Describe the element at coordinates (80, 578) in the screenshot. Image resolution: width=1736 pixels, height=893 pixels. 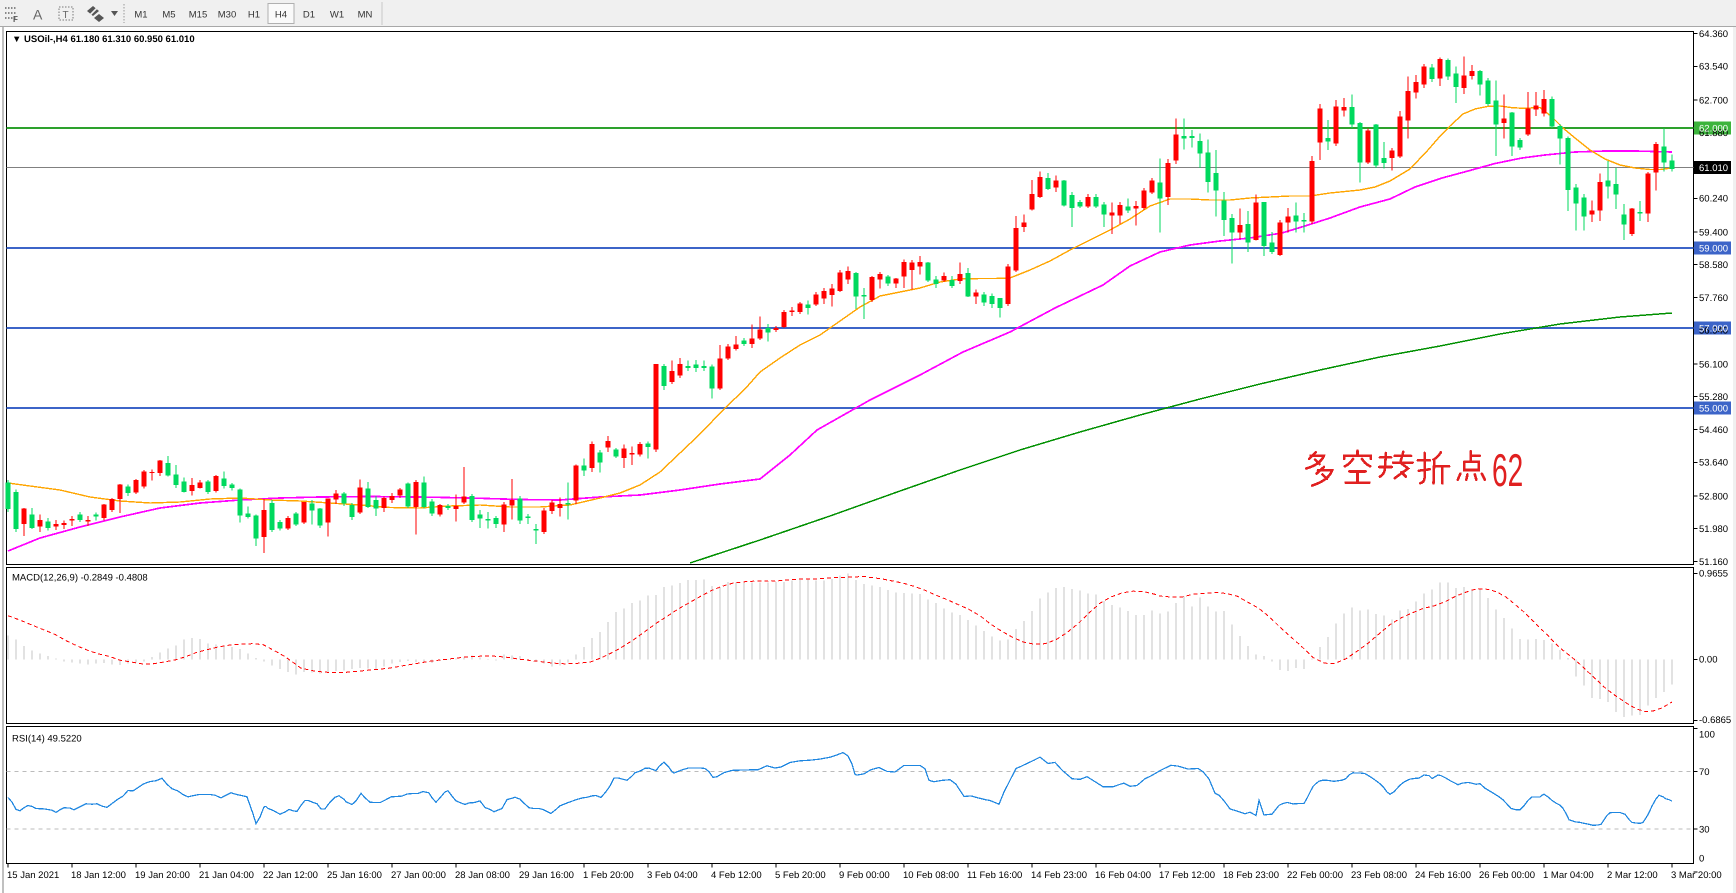
I see `svg-text: MACD(12,26,9) -0.2849 -0.4808` at that location.